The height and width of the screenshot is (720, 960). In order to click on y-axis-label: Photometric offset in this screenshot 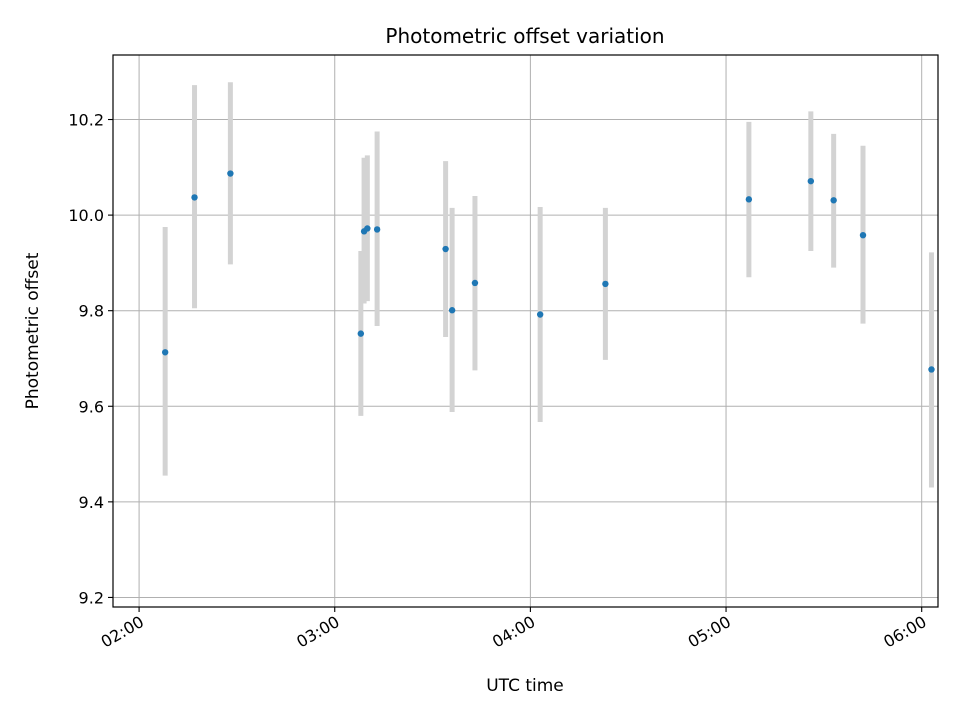, I will do `click(33, 330)`.